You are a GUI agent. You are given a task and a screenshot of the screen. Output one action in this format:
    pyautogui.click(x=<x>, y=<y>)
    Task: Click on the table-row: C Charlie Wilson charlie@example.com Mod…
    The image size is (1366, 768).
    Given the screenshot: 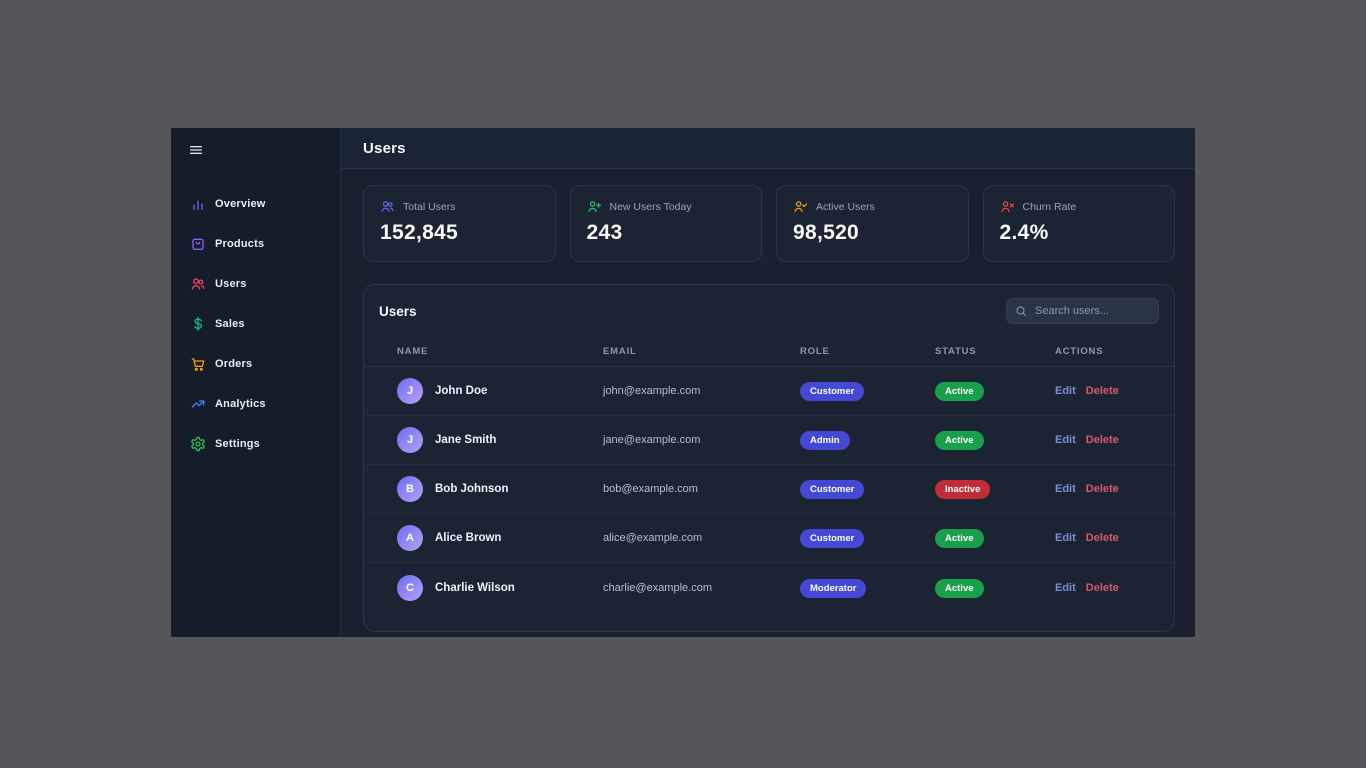 What is the action you would take?
    pyautogui.click(x=769, y=587)
    